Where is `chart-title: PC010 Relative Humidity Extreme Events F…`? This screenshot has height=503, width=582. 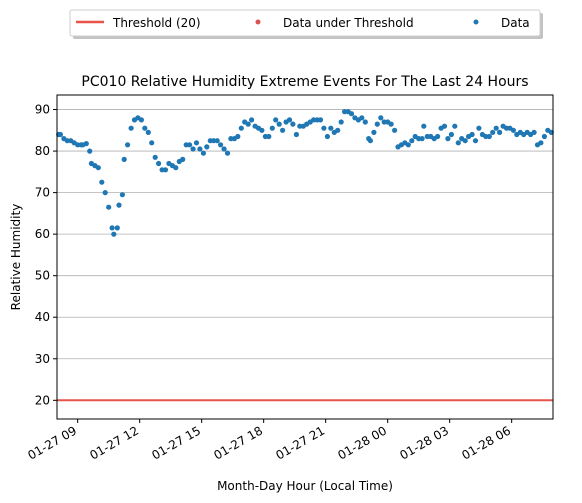
chart-title: PC010 Relative Humidity Extreme Events F… is located at coordinates (304, 82).